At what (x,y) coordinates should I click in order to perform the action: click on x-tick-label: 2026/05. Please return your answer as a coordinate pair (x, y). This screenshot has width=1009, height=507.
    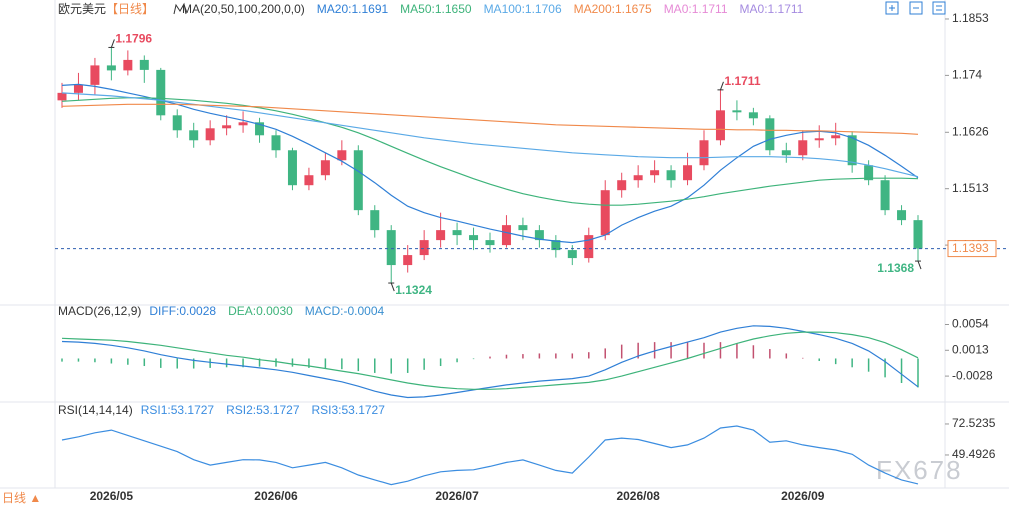
    Looking at the image, I should click on (112, 496).